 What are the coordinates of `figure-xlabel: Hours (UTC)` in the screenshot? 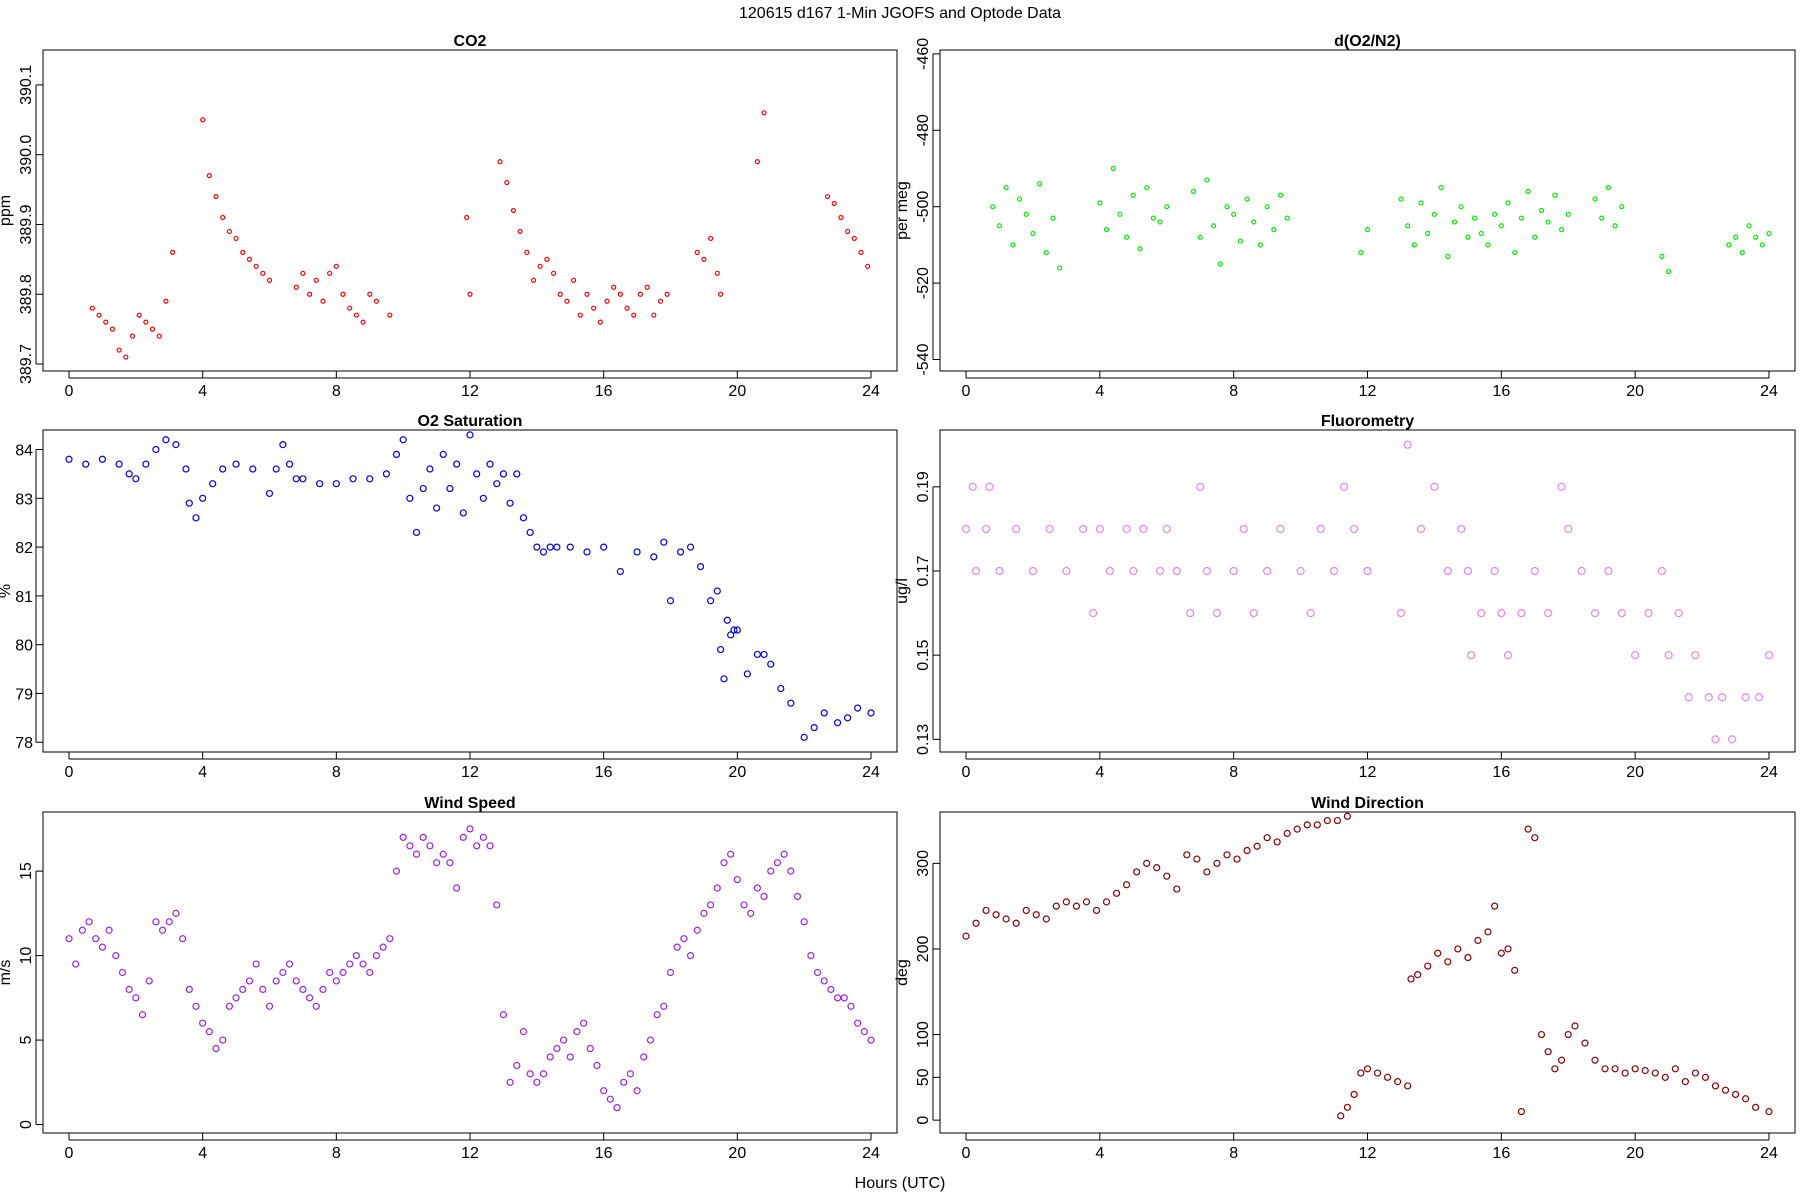 It's located at (900, 1183).